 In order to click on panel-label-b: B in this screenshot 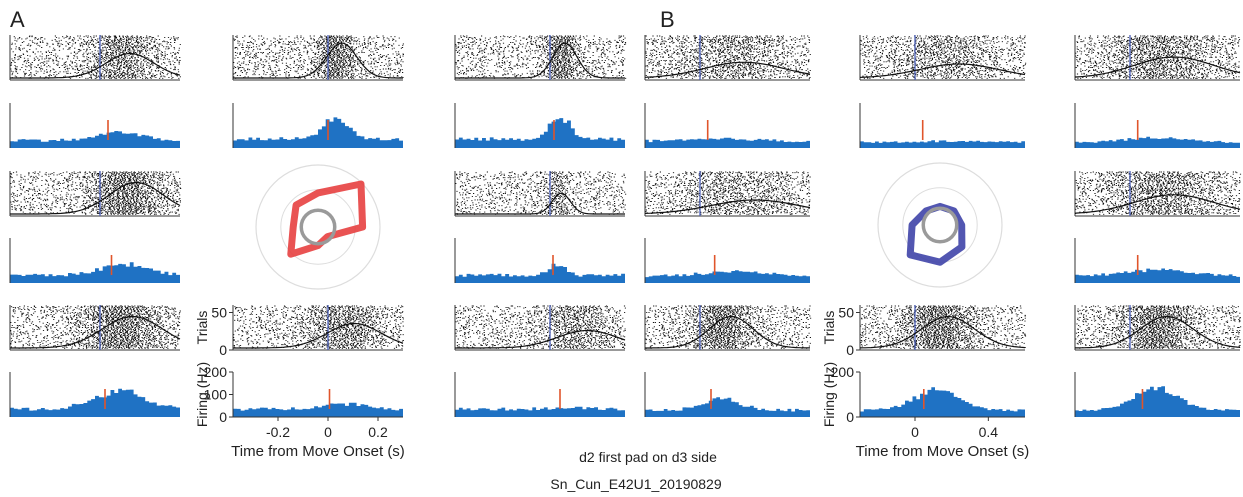, I will do `click(667, 19)`.